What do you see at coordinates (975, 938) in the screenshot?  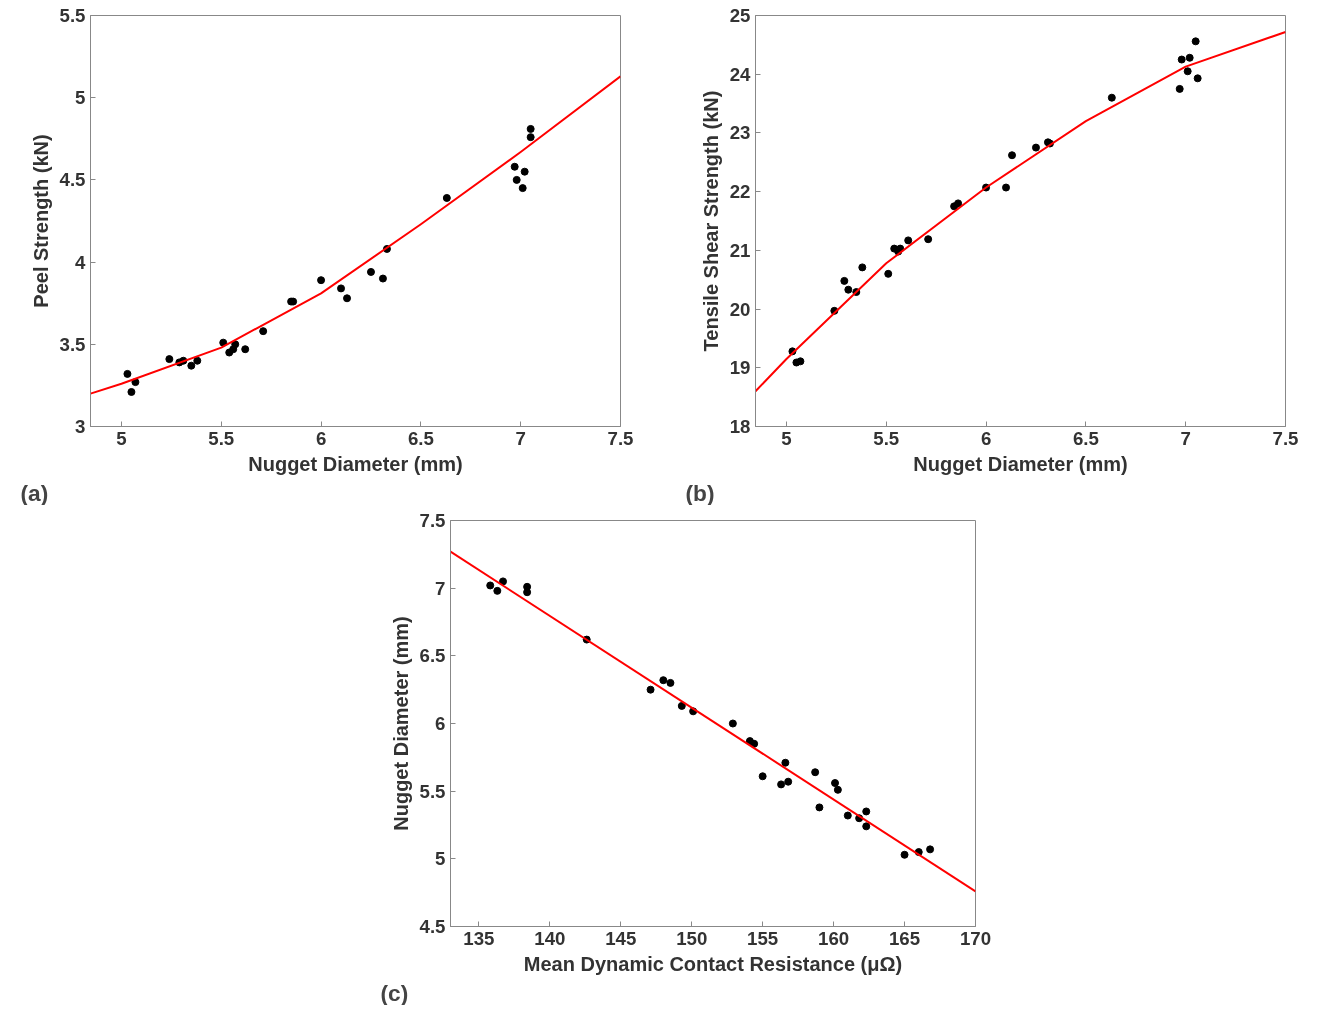 I see `x-tick-label: 170` at bounding box center [975, 938].